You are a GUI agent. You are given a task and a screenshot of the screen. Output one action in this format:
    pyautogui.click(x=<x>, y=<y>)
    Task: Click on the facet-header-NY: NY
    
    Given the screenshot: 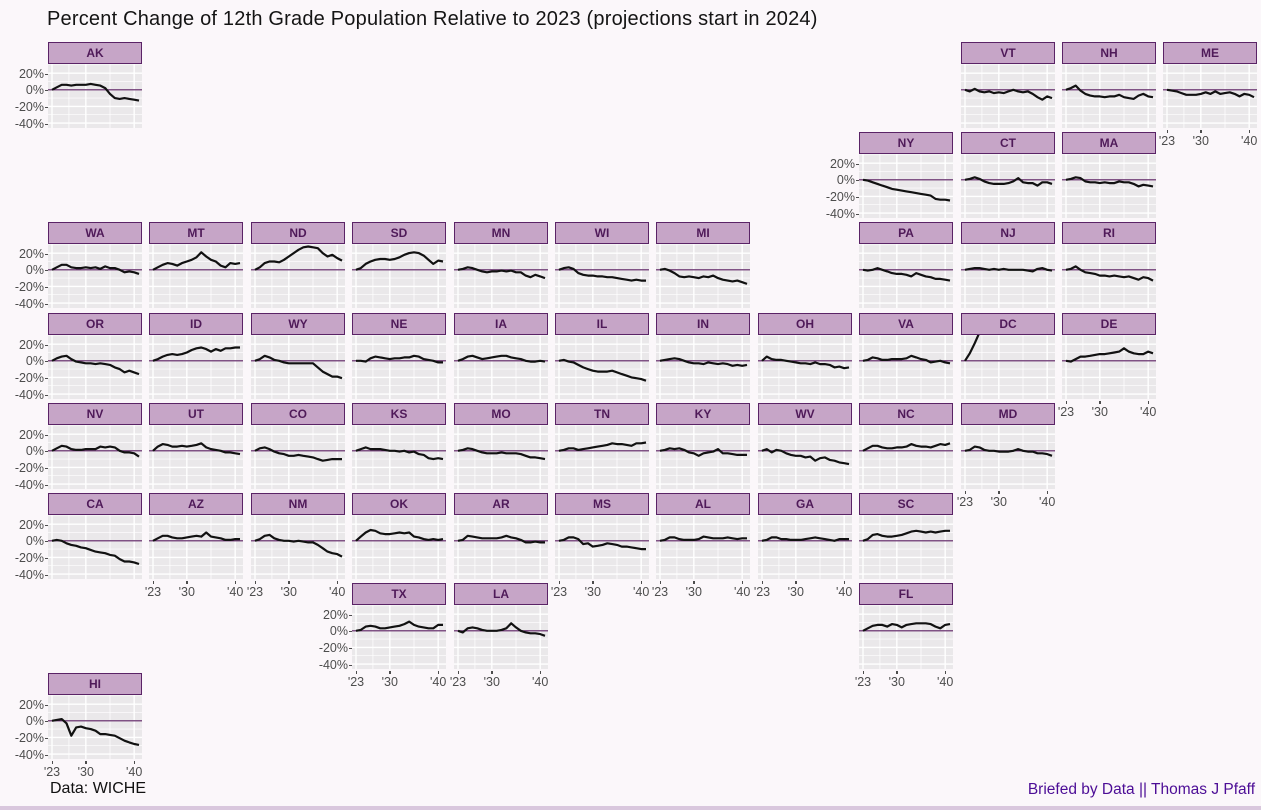 What is the action you would take?
    pyautogui.click(x=906, y=143)
    